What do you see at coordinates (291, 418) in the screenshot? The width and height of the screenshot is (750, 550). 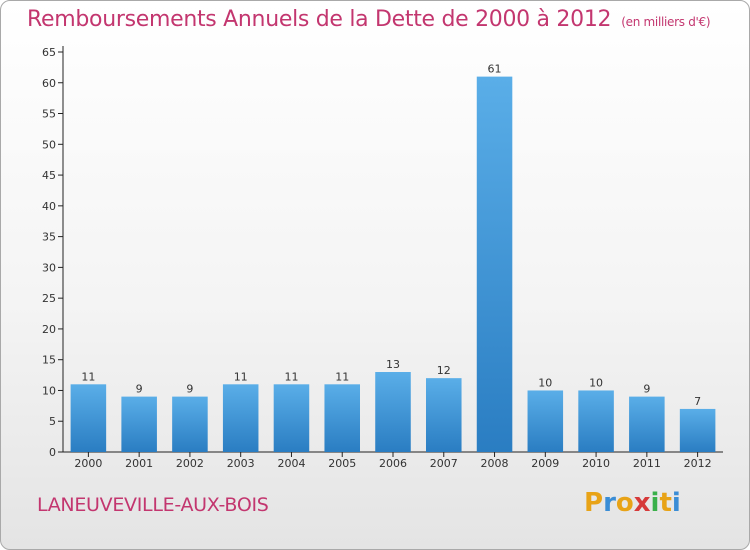 I see `bar-2004` at bounding box center [291, 418].